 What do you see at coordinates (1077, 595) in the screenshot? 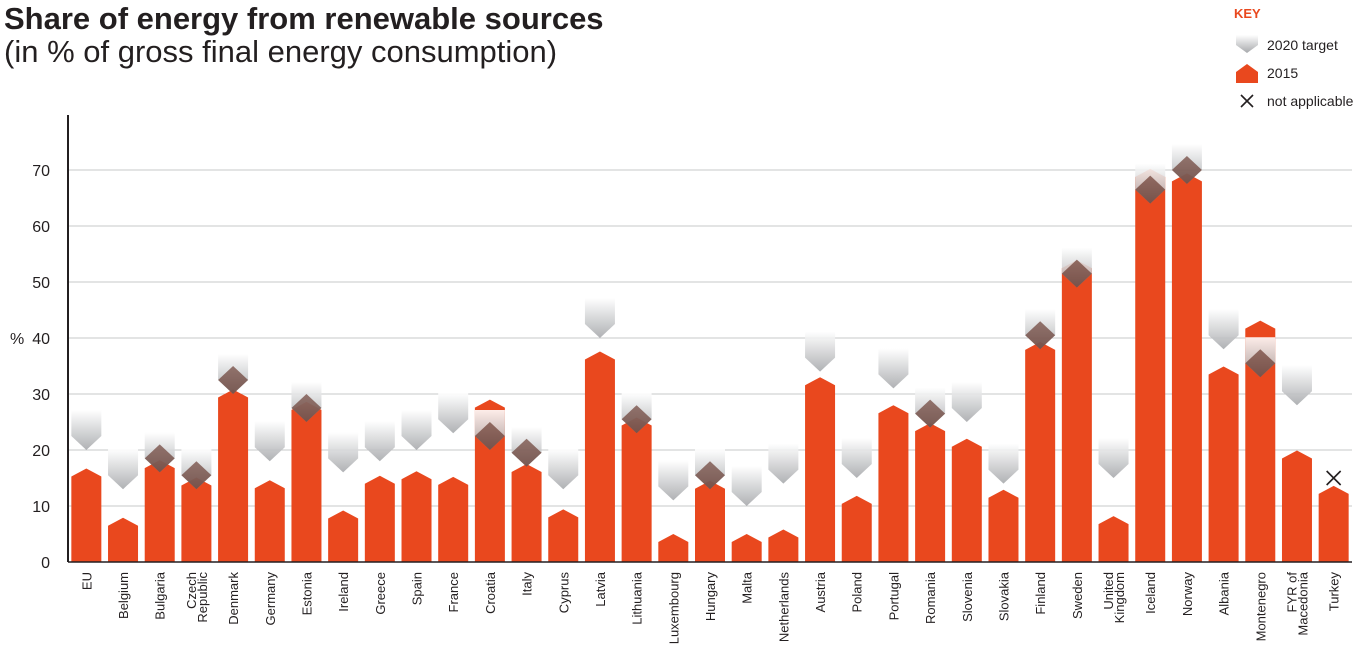
I see `x-tick-label: Sweden` at bounding box center [1077, 595].